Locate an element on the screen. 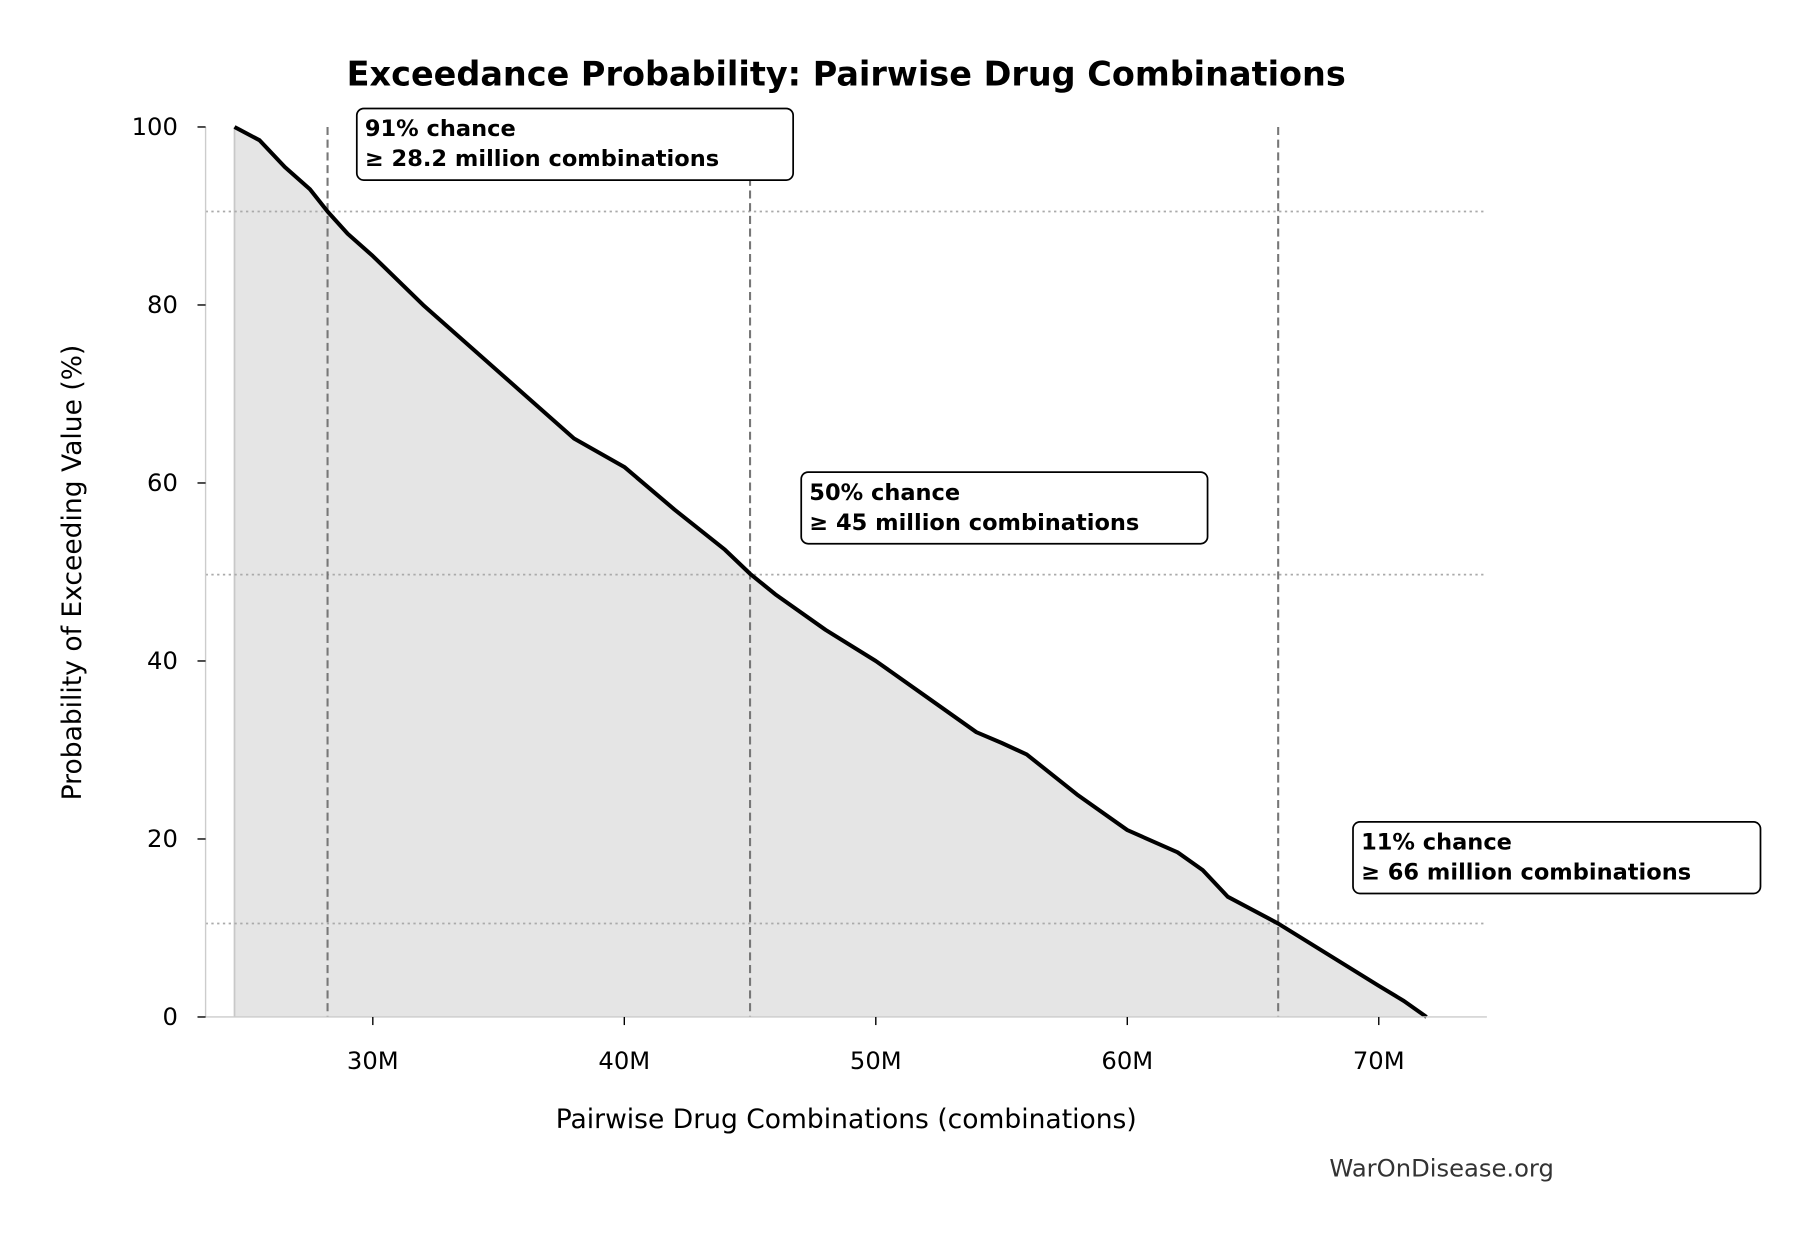  y-tick-label: 40 is located at coordinates (162, 660).